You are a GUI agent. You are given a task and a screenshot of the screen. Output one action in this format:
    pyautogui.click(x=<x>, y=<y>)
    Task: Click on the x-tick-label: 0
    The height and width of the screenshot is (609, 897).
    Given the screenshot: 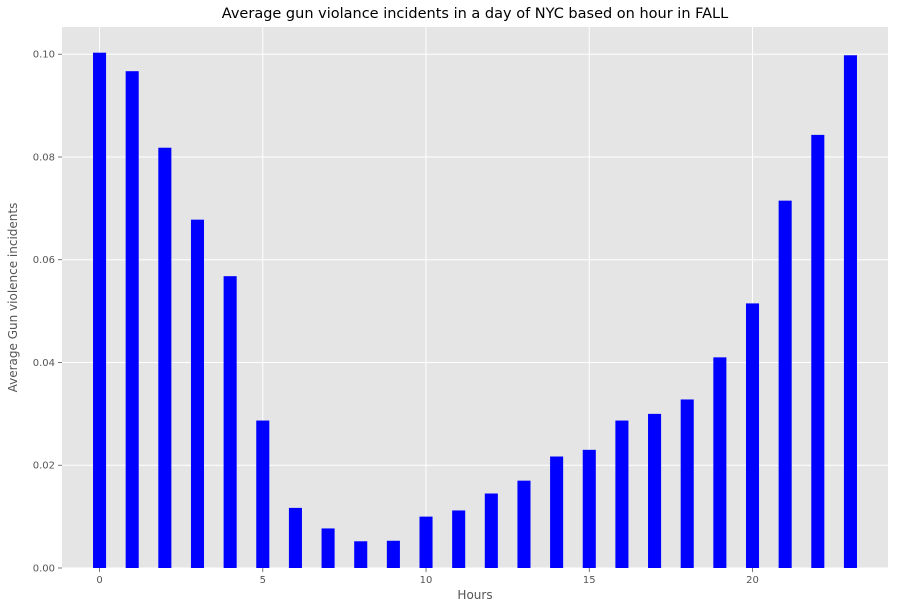 What is the action you would take?
    pyautogui.click(x=99, y=580)
    